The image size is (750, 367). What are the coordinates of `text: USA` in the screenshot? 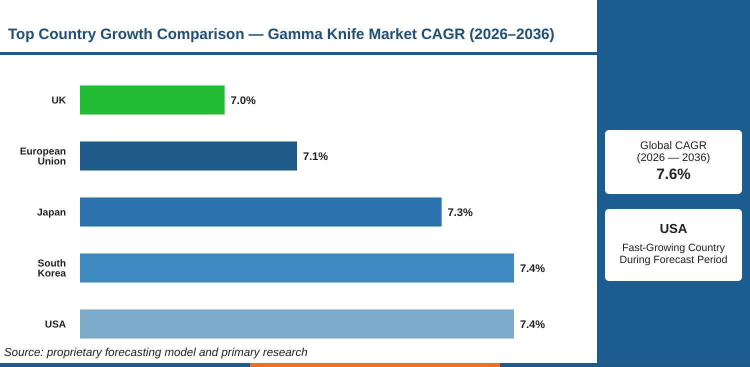 It's located at (673, 228).